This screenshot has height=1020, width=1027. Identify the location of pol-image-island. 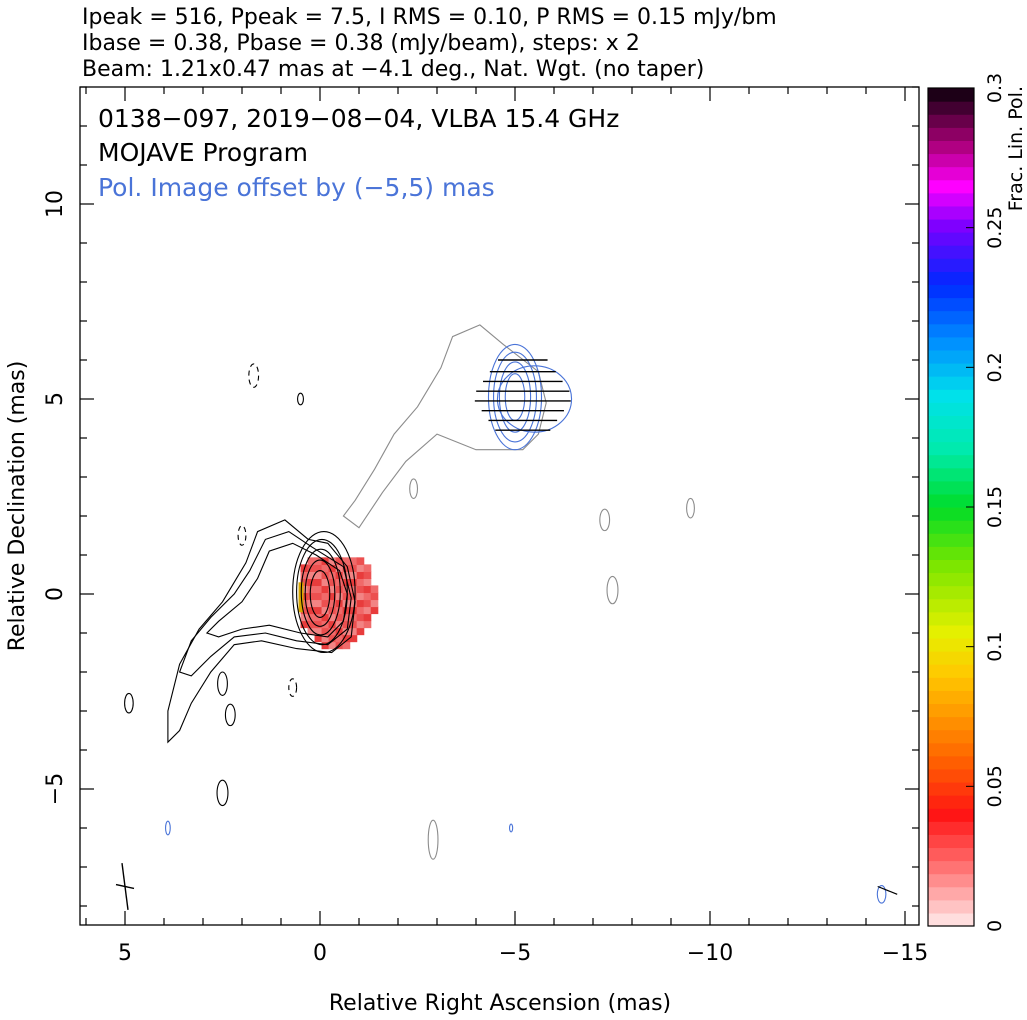
(605, 520).